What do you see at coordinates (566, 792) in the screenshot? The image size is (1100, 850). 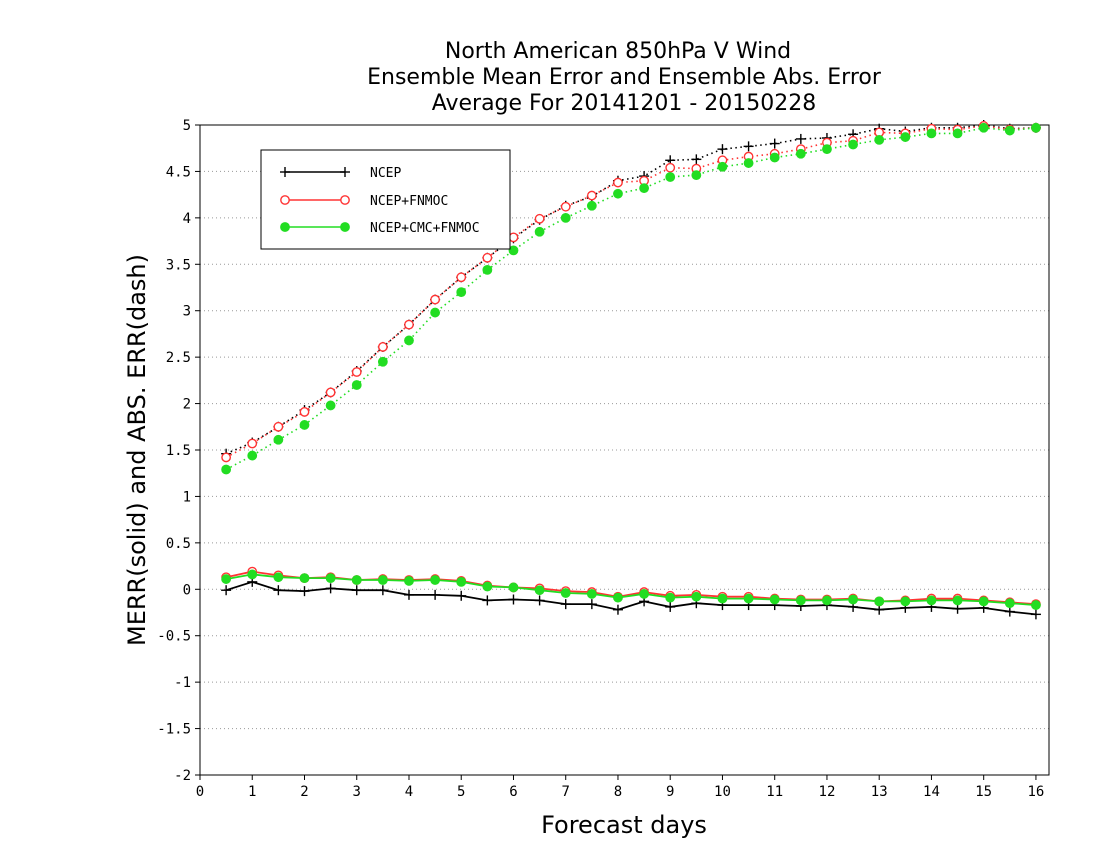 I see `x-tick-label: 7` at bounding box center [566, 792].